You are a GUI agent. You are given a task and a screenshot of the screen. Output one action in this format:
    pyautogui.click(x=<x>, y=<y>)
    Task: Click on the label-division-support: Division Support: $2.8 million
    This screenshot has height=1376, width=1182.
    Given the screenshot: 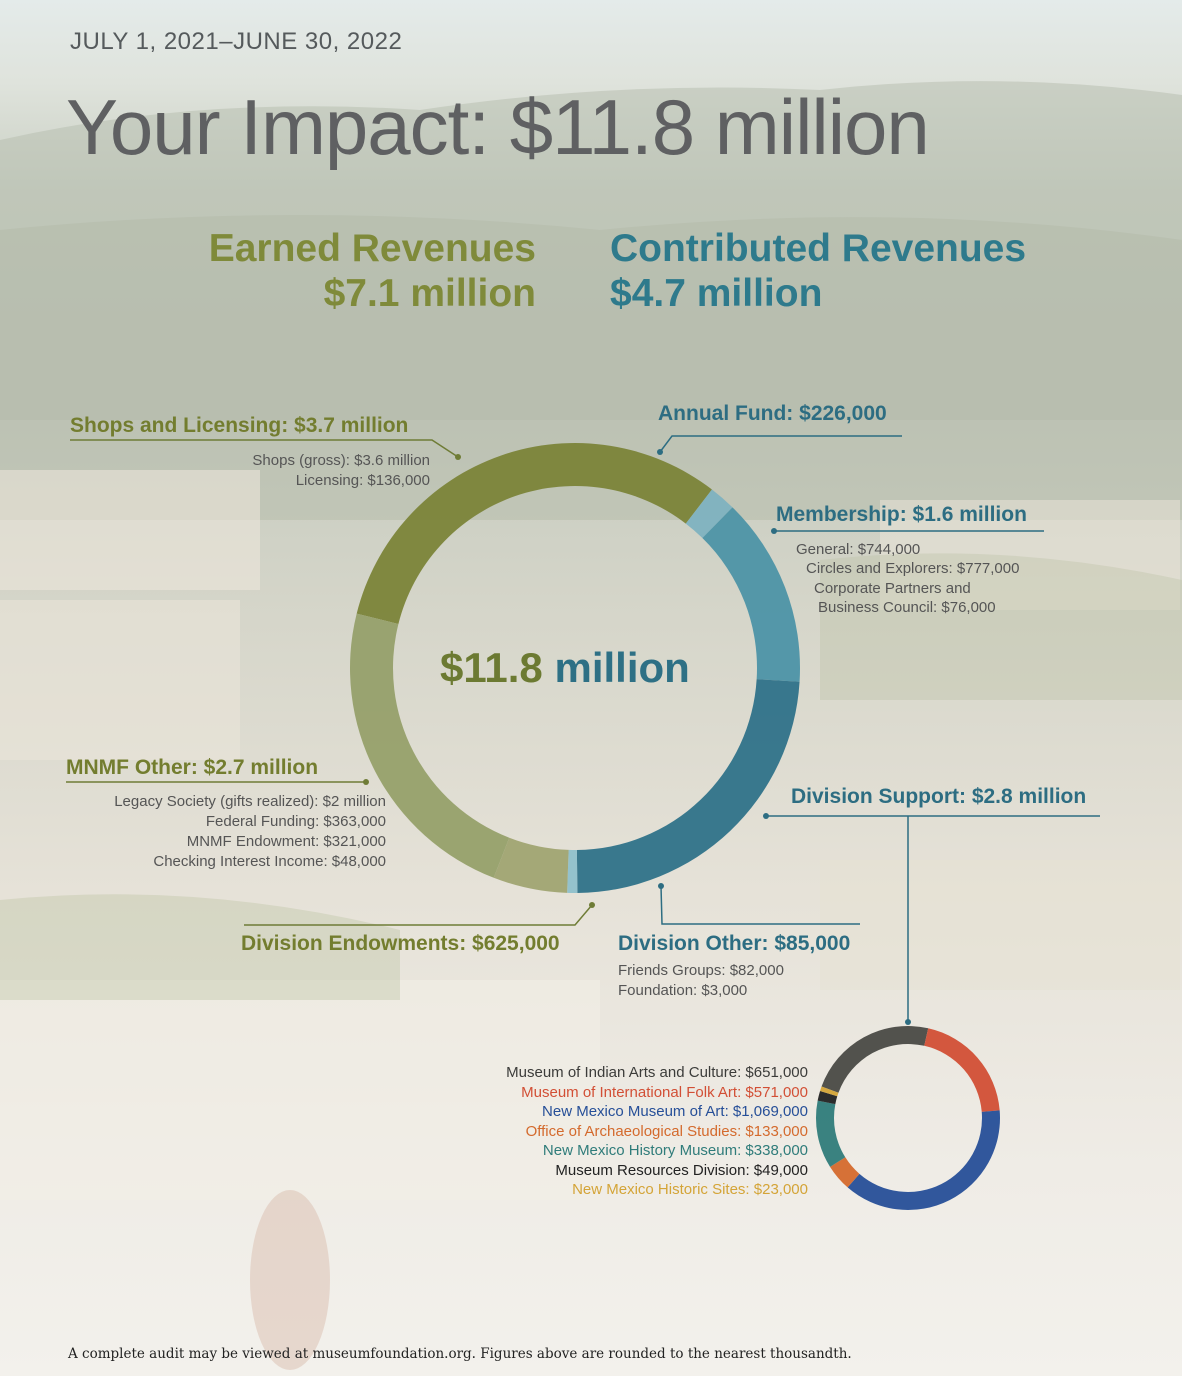 What is the action you would take?
    pyautogui.click(x=939, y=796)
    